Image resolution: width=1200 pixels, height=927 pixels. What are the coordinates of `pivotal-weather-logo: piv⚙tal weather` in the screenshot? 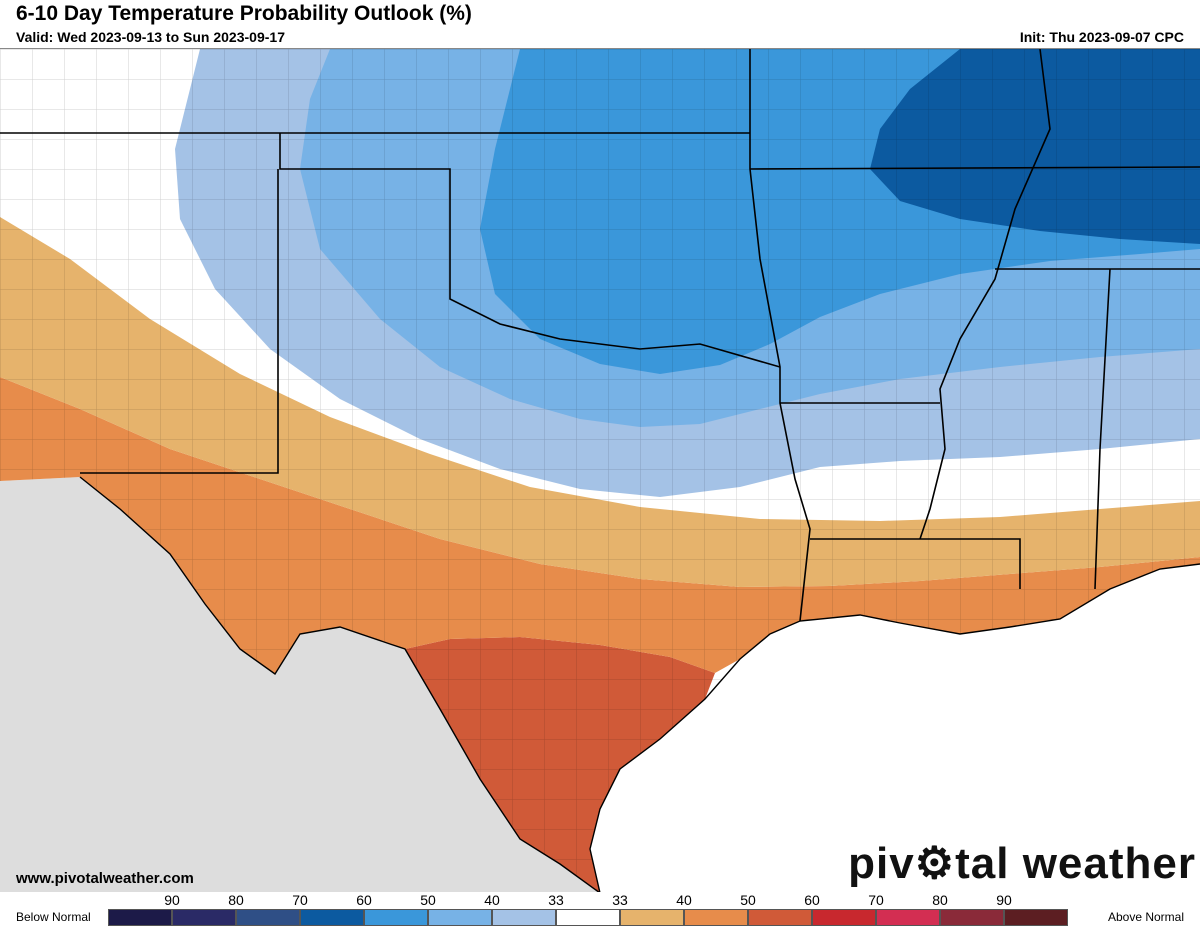 It's located at (1022, 863).